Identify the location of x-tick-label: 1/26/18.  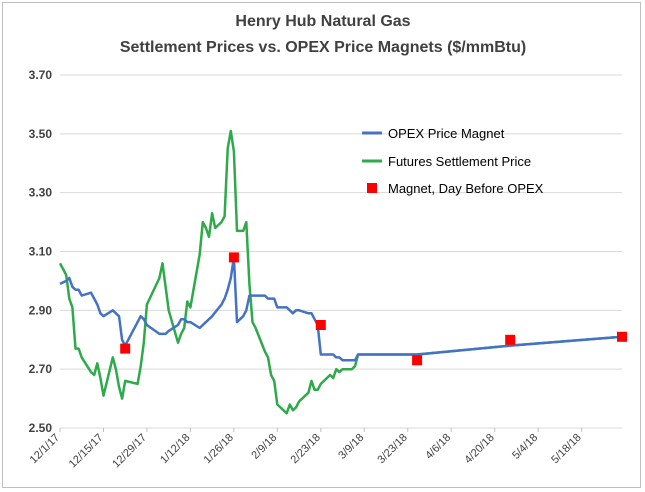
(219, 449).